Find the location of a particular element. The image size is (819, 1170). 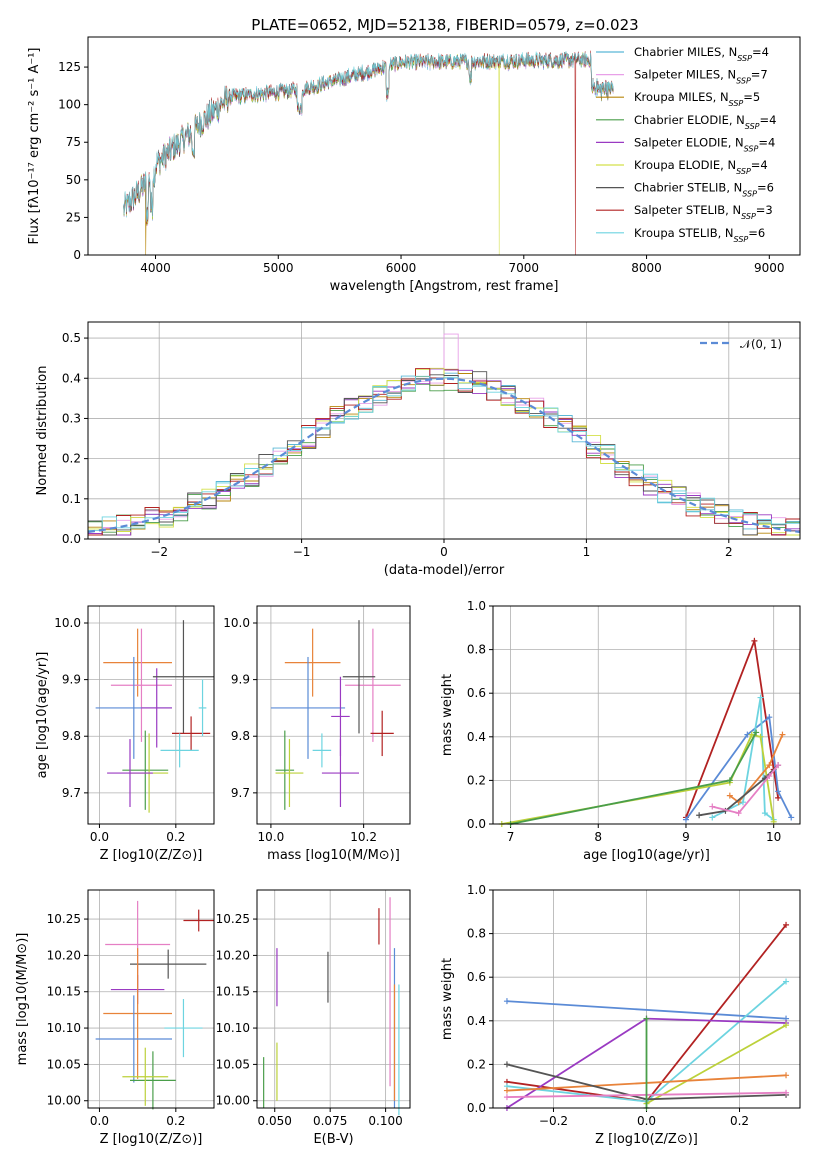

x-tick-label: 0.075 is located at coordinates (330, 1121).